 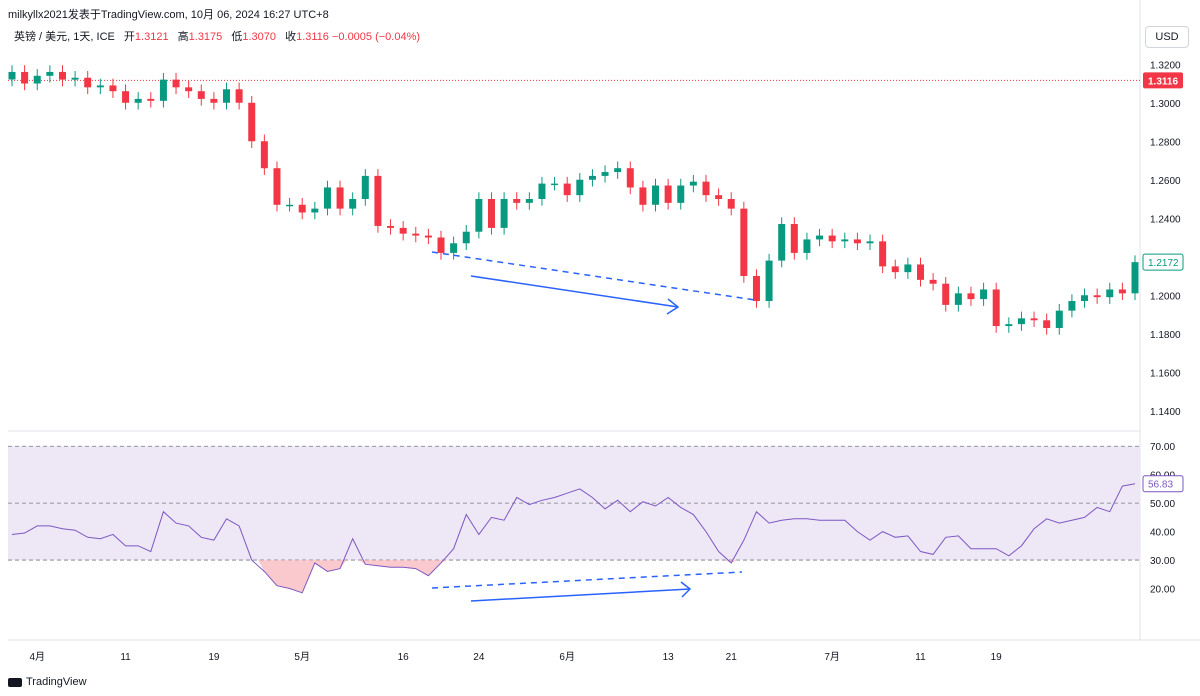 I want to click on rsi-trendline-dashed, so click(x=587, y=580).